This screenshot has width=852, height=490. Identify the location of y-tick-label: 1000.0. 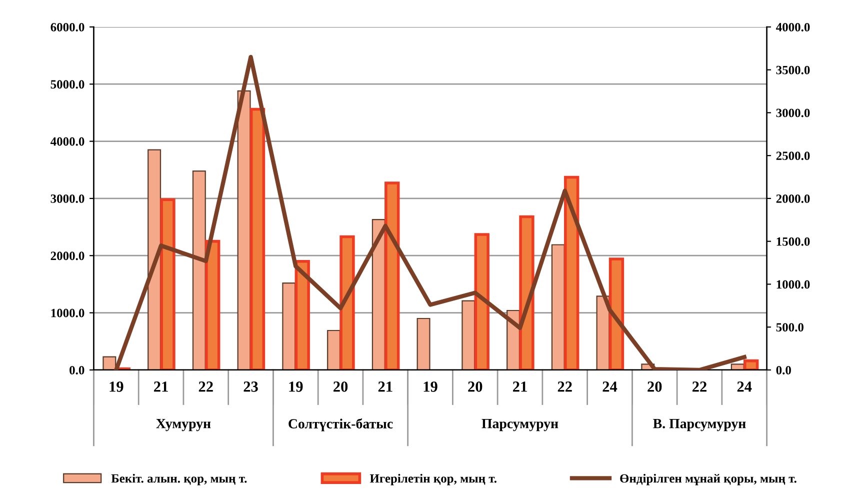
(67, 313).